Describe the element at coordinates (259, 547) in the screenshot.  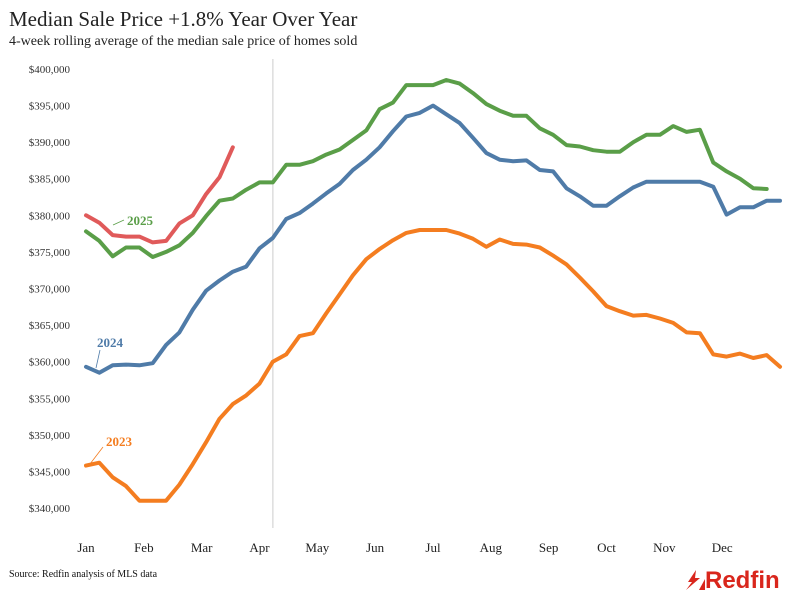
I see `x-tick-label: Apr` at that location.